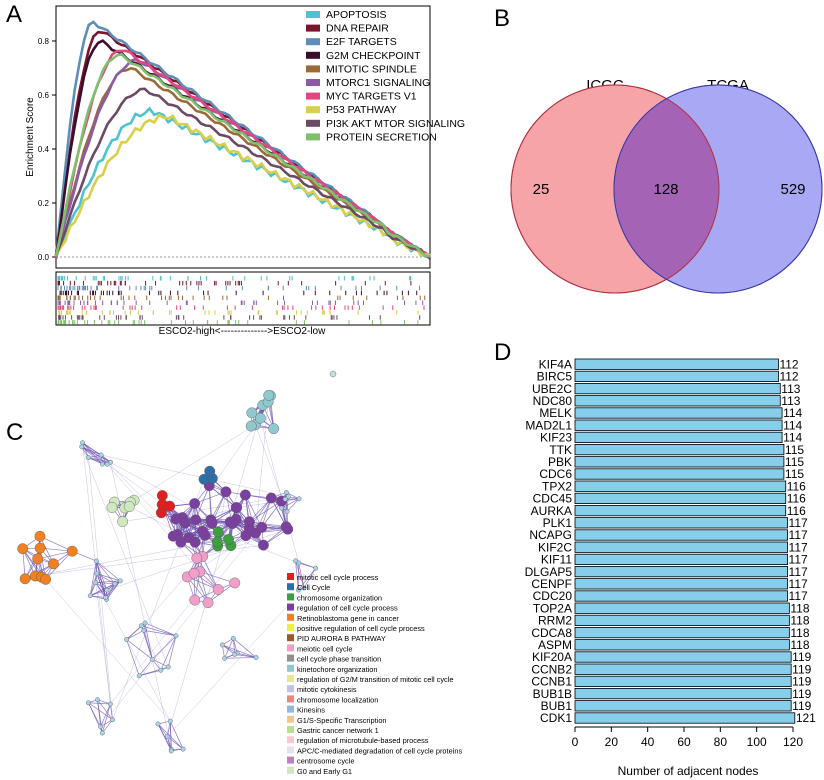  I want to click on gsea-y-axis-label: Enrichment Score, so click(30, 137).